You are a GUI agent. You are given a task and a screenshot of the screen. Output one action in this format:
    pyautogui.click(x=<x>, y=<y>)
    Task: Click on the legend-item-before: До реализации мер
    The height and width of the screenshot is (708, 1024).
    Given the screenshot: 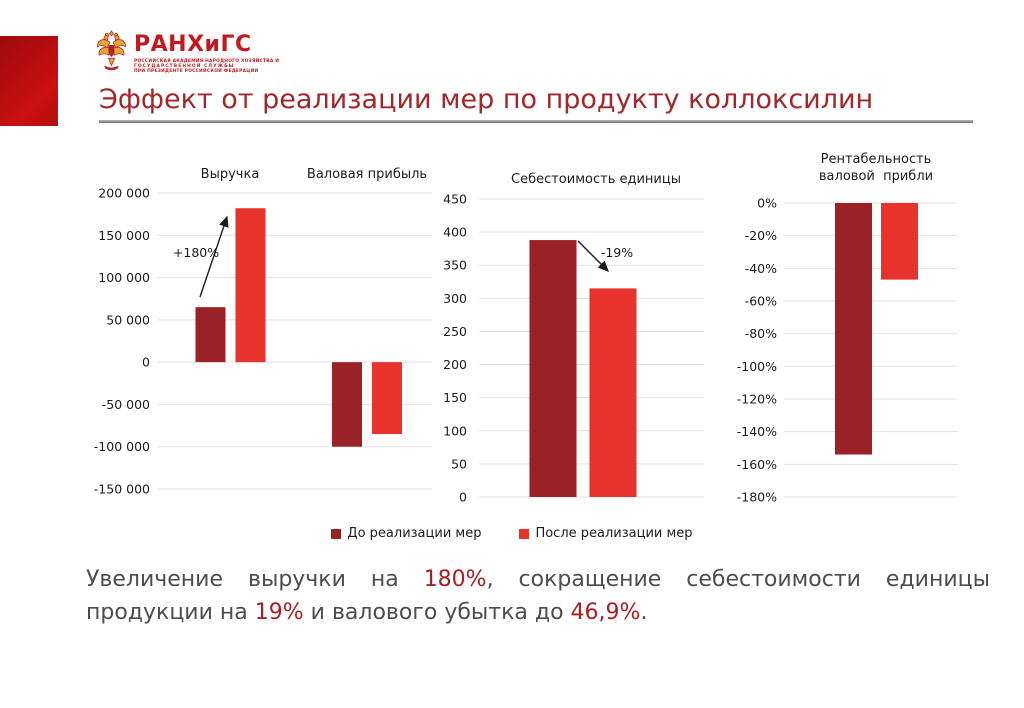 What is the action you would take?
    pyautogui.click(x=406, y=533)
    